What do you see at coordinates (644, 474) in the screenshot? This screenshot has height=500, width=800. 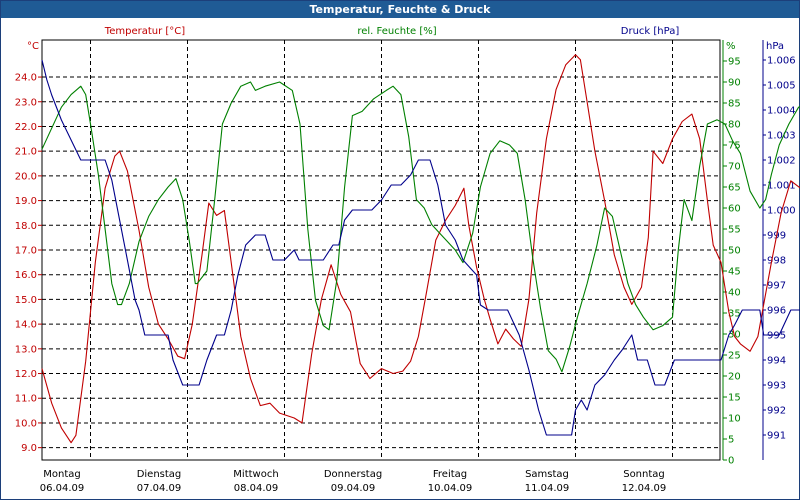 I see `x-tick-day: Sonntag` at bounding box center [644, 474].